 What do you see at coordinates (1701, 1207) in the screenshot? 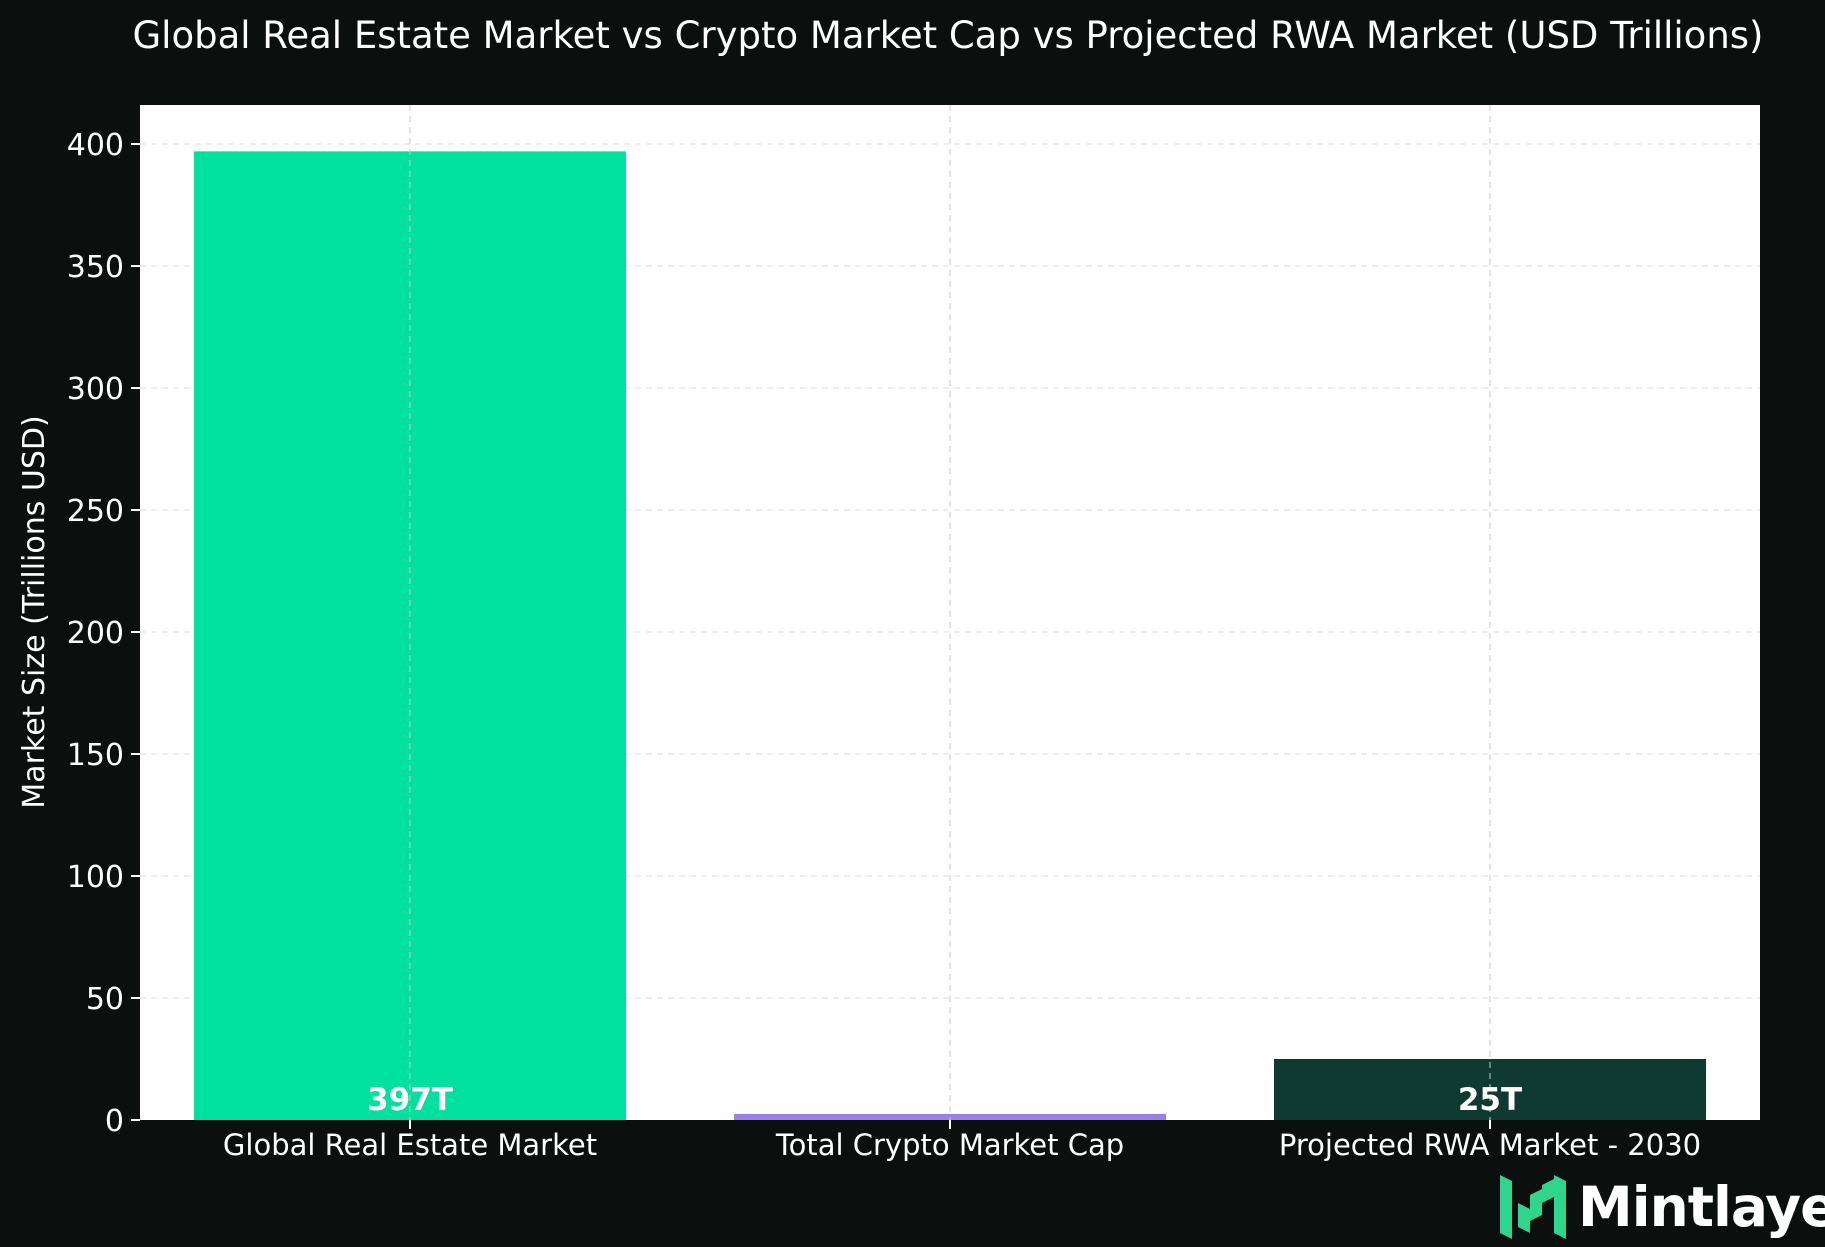
I see `brand-name: Mintlayer` at bounding box center [1701, 1207].